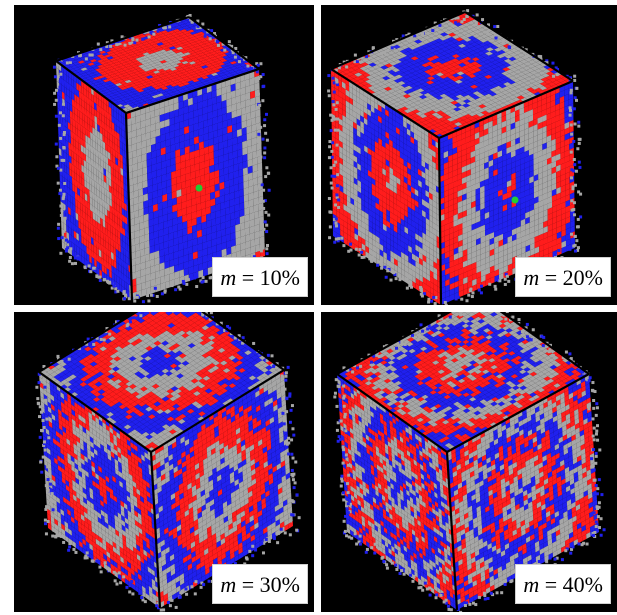 This screenshot has height=615, width=617. I want to click on label-m-10: m = 10%, so click(260, 277).